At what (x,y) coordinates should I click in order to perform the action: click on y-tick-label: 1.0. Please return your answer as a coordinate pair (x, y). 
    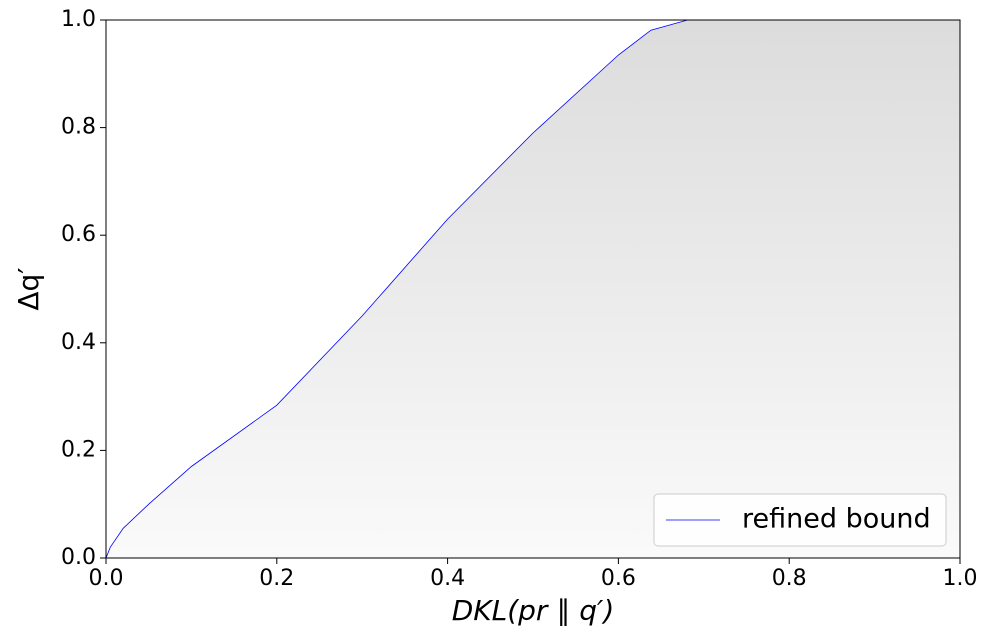
    Looking at the image, I should click on (78, 19).